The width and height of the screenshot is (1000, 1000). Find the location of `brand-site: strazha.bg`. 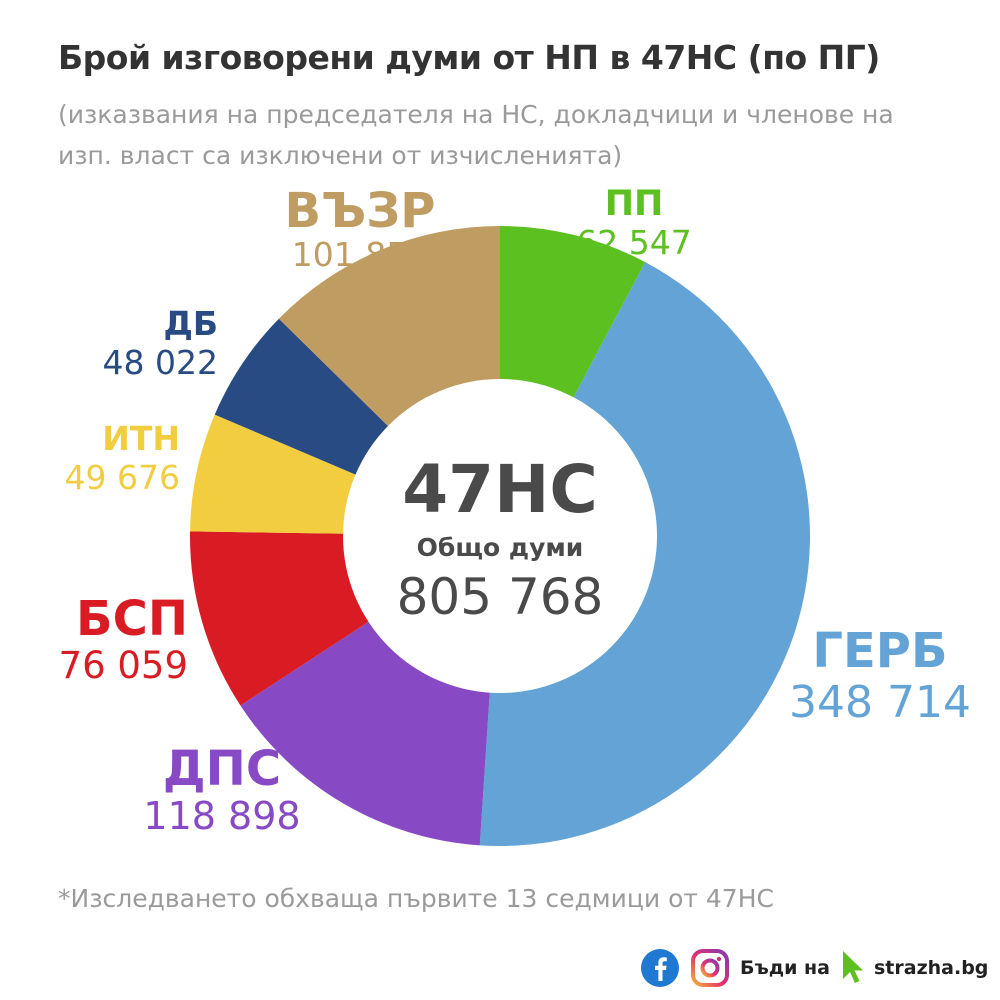

brand-site: strazha.bg is located at coordinates (931, 968).